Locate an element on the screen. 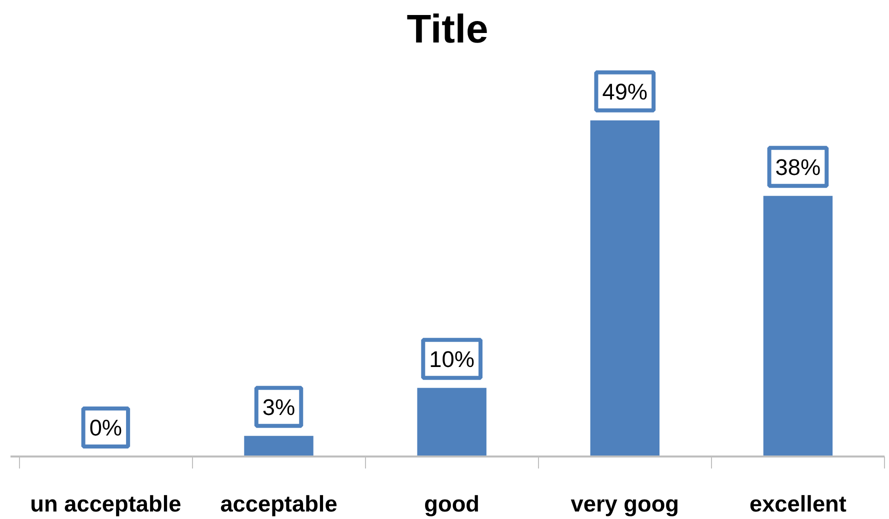  x-tick-label: very goog is located at coordinates (625, 503).